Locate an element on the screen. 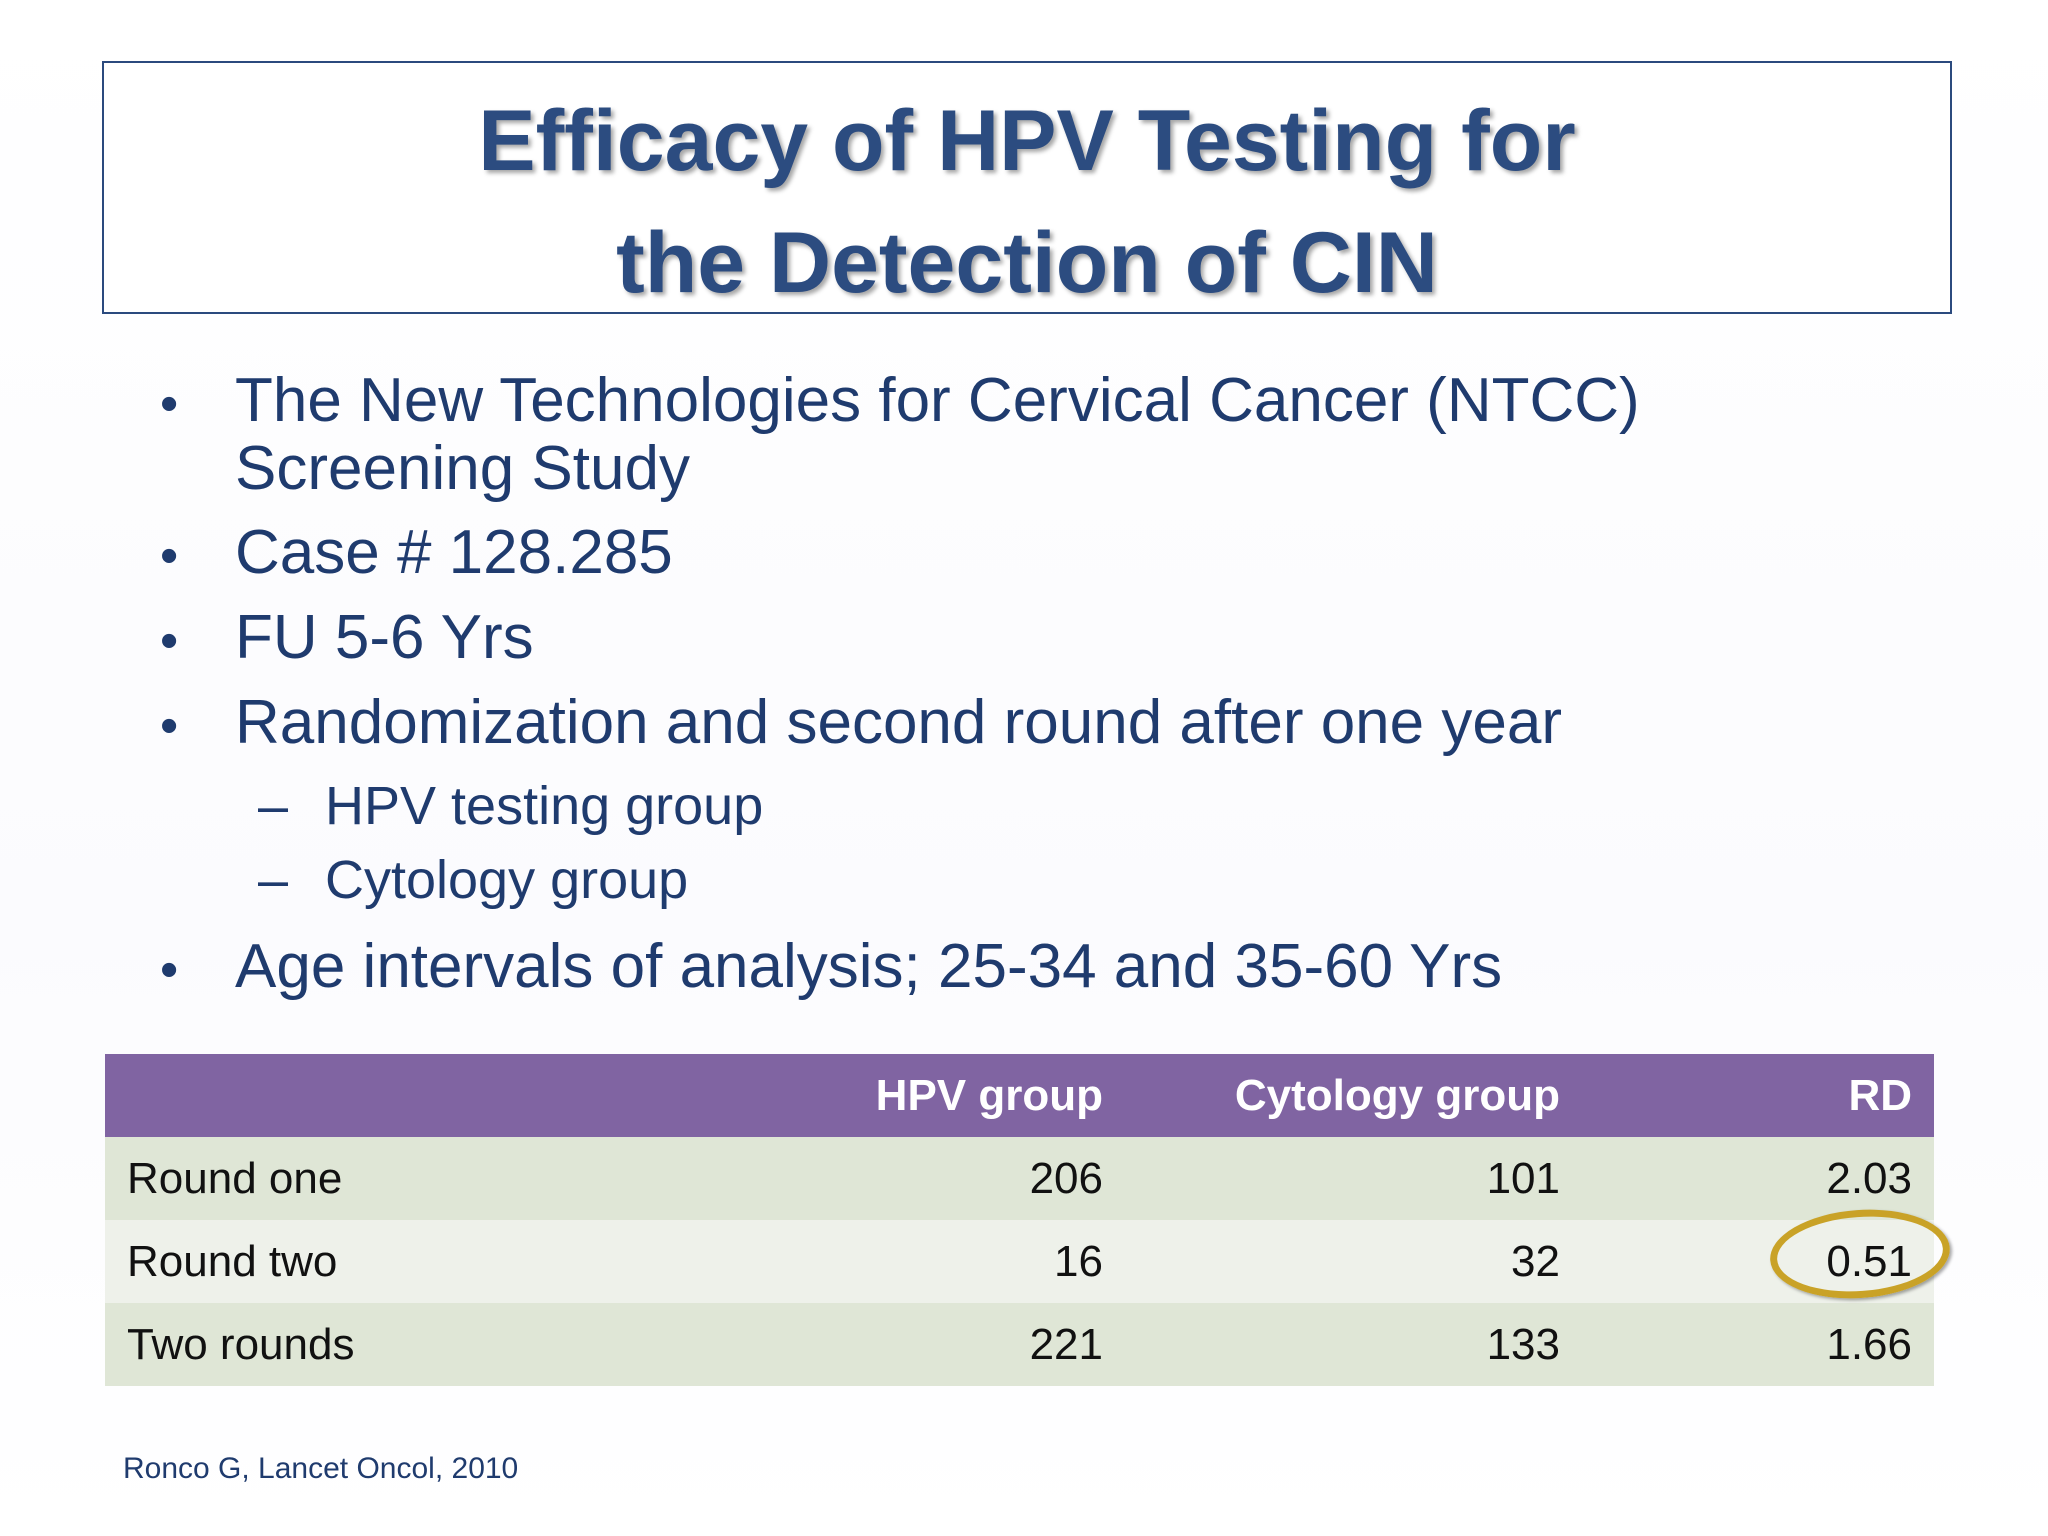  row-label: Two rounds is located at coordinates (241, 1344).